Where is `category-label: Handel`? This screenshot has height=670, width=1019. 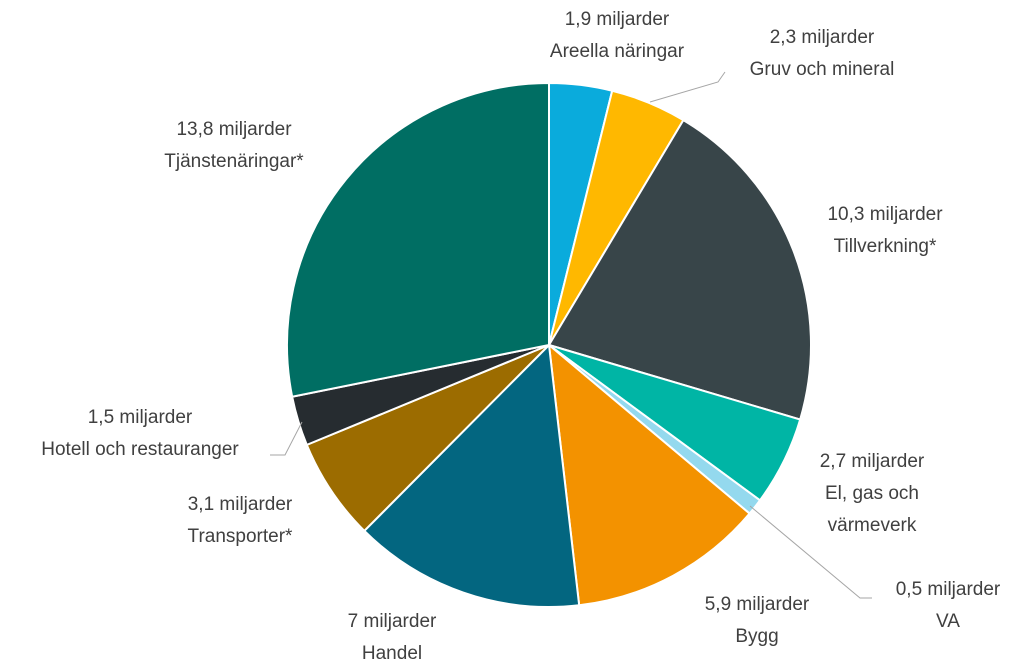 category-label: Handel is located at coordinates (392, 653).